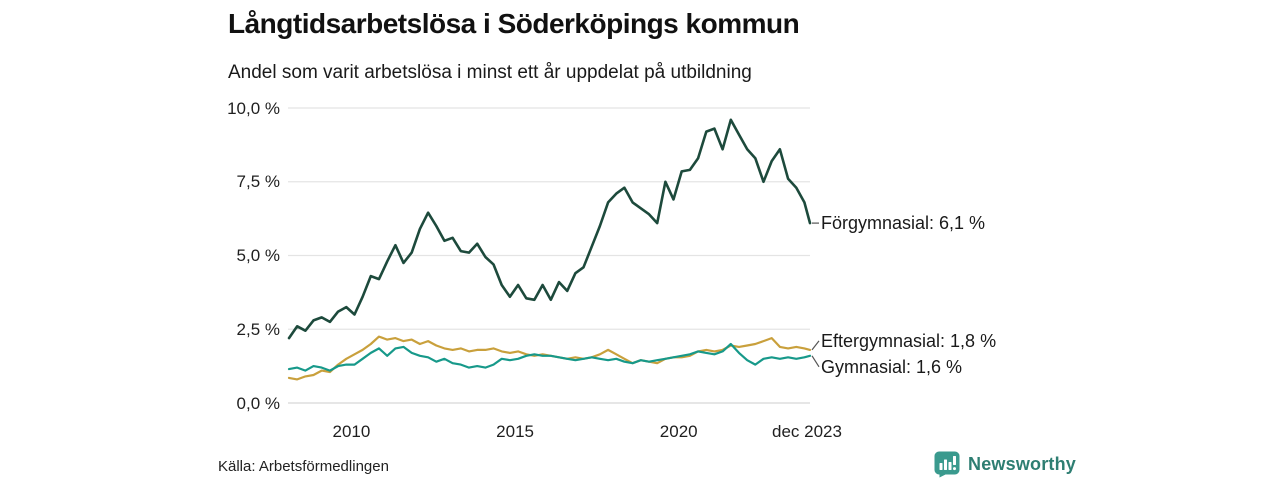  I want to click on series-label-gymnasial: Gymnasial: 1,6 %, so click(892, 366).